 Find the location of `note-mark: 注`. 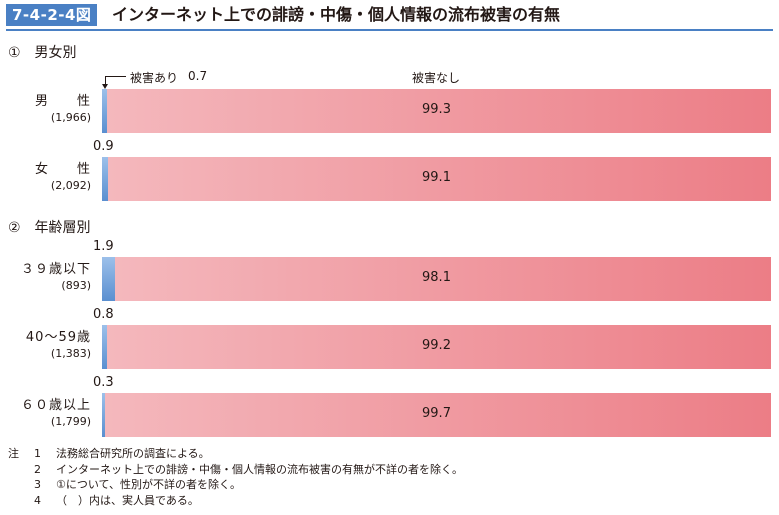

note-mark: 注 is located at coordinates (13, 453).